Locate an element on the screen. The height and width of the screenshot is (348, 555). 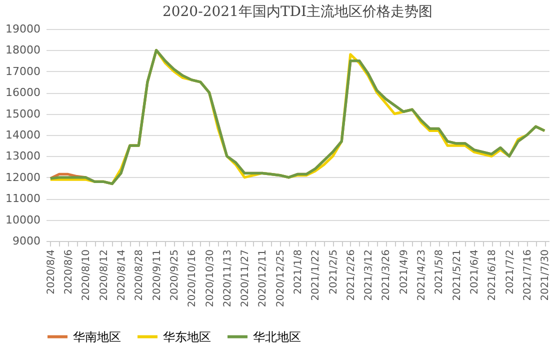
y-tick-label: 19000 is located at coordinates (23, 29).